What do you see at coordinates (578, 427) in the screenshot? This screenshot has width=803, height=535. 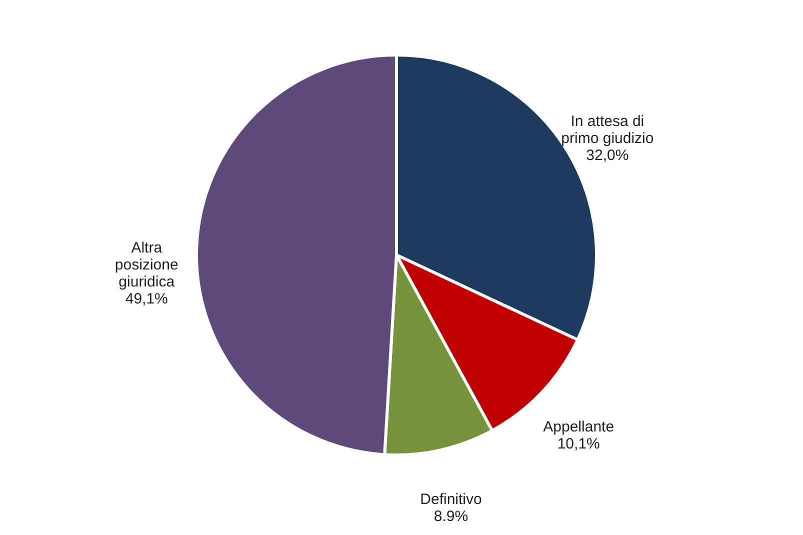 I see `slice-label: Appellante` at bounding box center [578, 427].